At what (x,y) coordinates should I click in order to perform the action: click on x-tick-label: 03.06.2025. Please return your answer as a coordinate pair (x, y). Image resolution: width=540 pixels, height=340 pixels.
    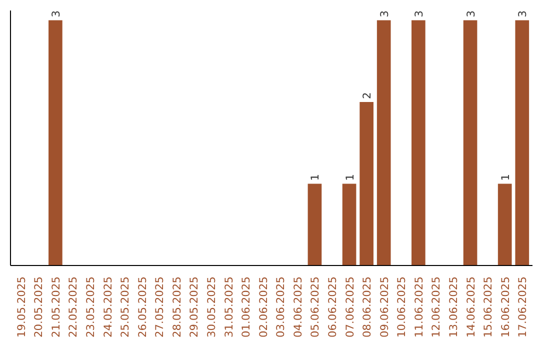
    Looking at the image, I should click on (281, 307).